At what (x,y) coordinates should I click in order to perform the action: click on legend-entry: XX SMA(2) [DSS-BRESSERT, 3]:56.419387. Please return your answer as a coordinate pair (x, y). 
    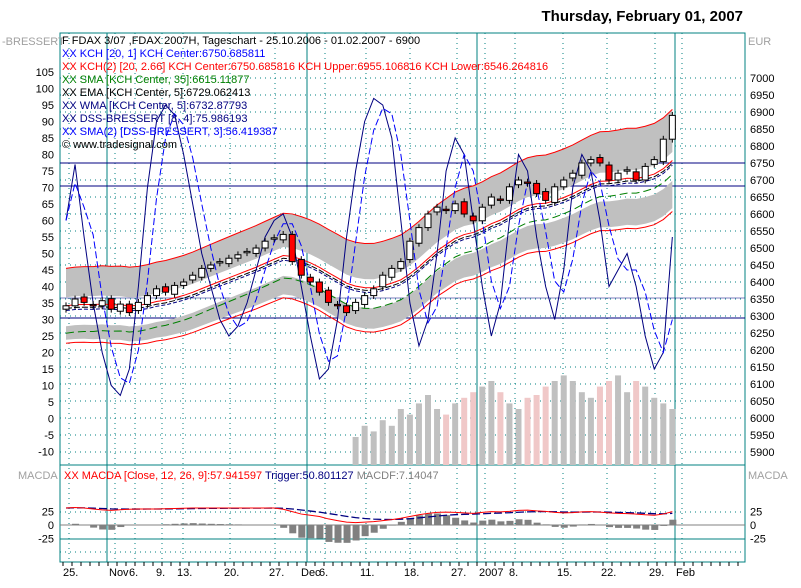
    Looking at the image, I should click on (170, 132).